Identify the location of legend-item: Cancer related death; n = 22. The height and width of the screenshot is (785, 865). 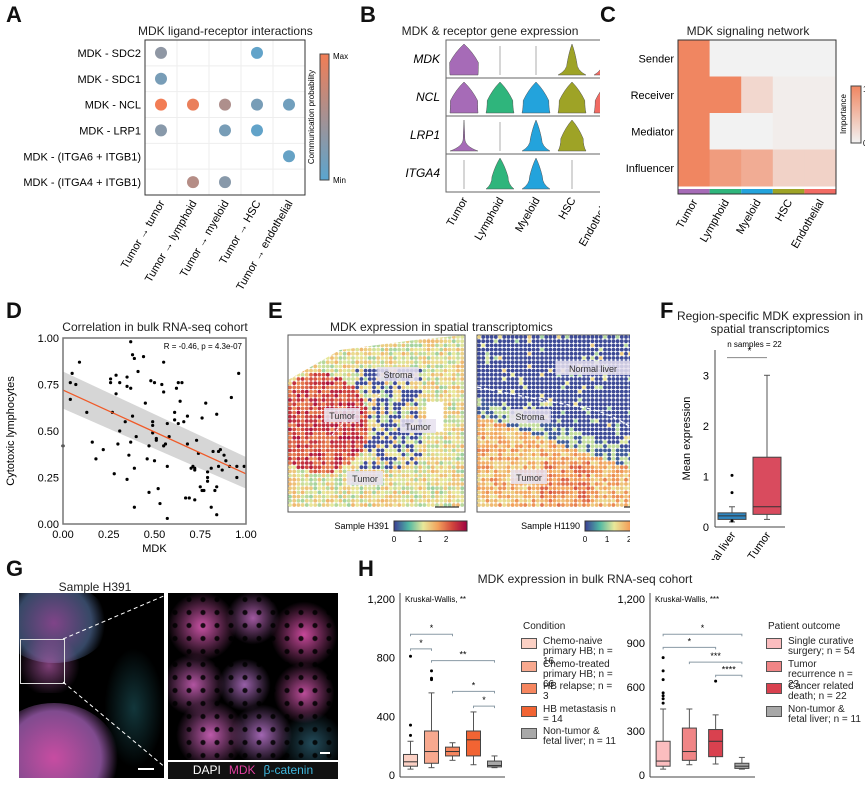
(814, 692).